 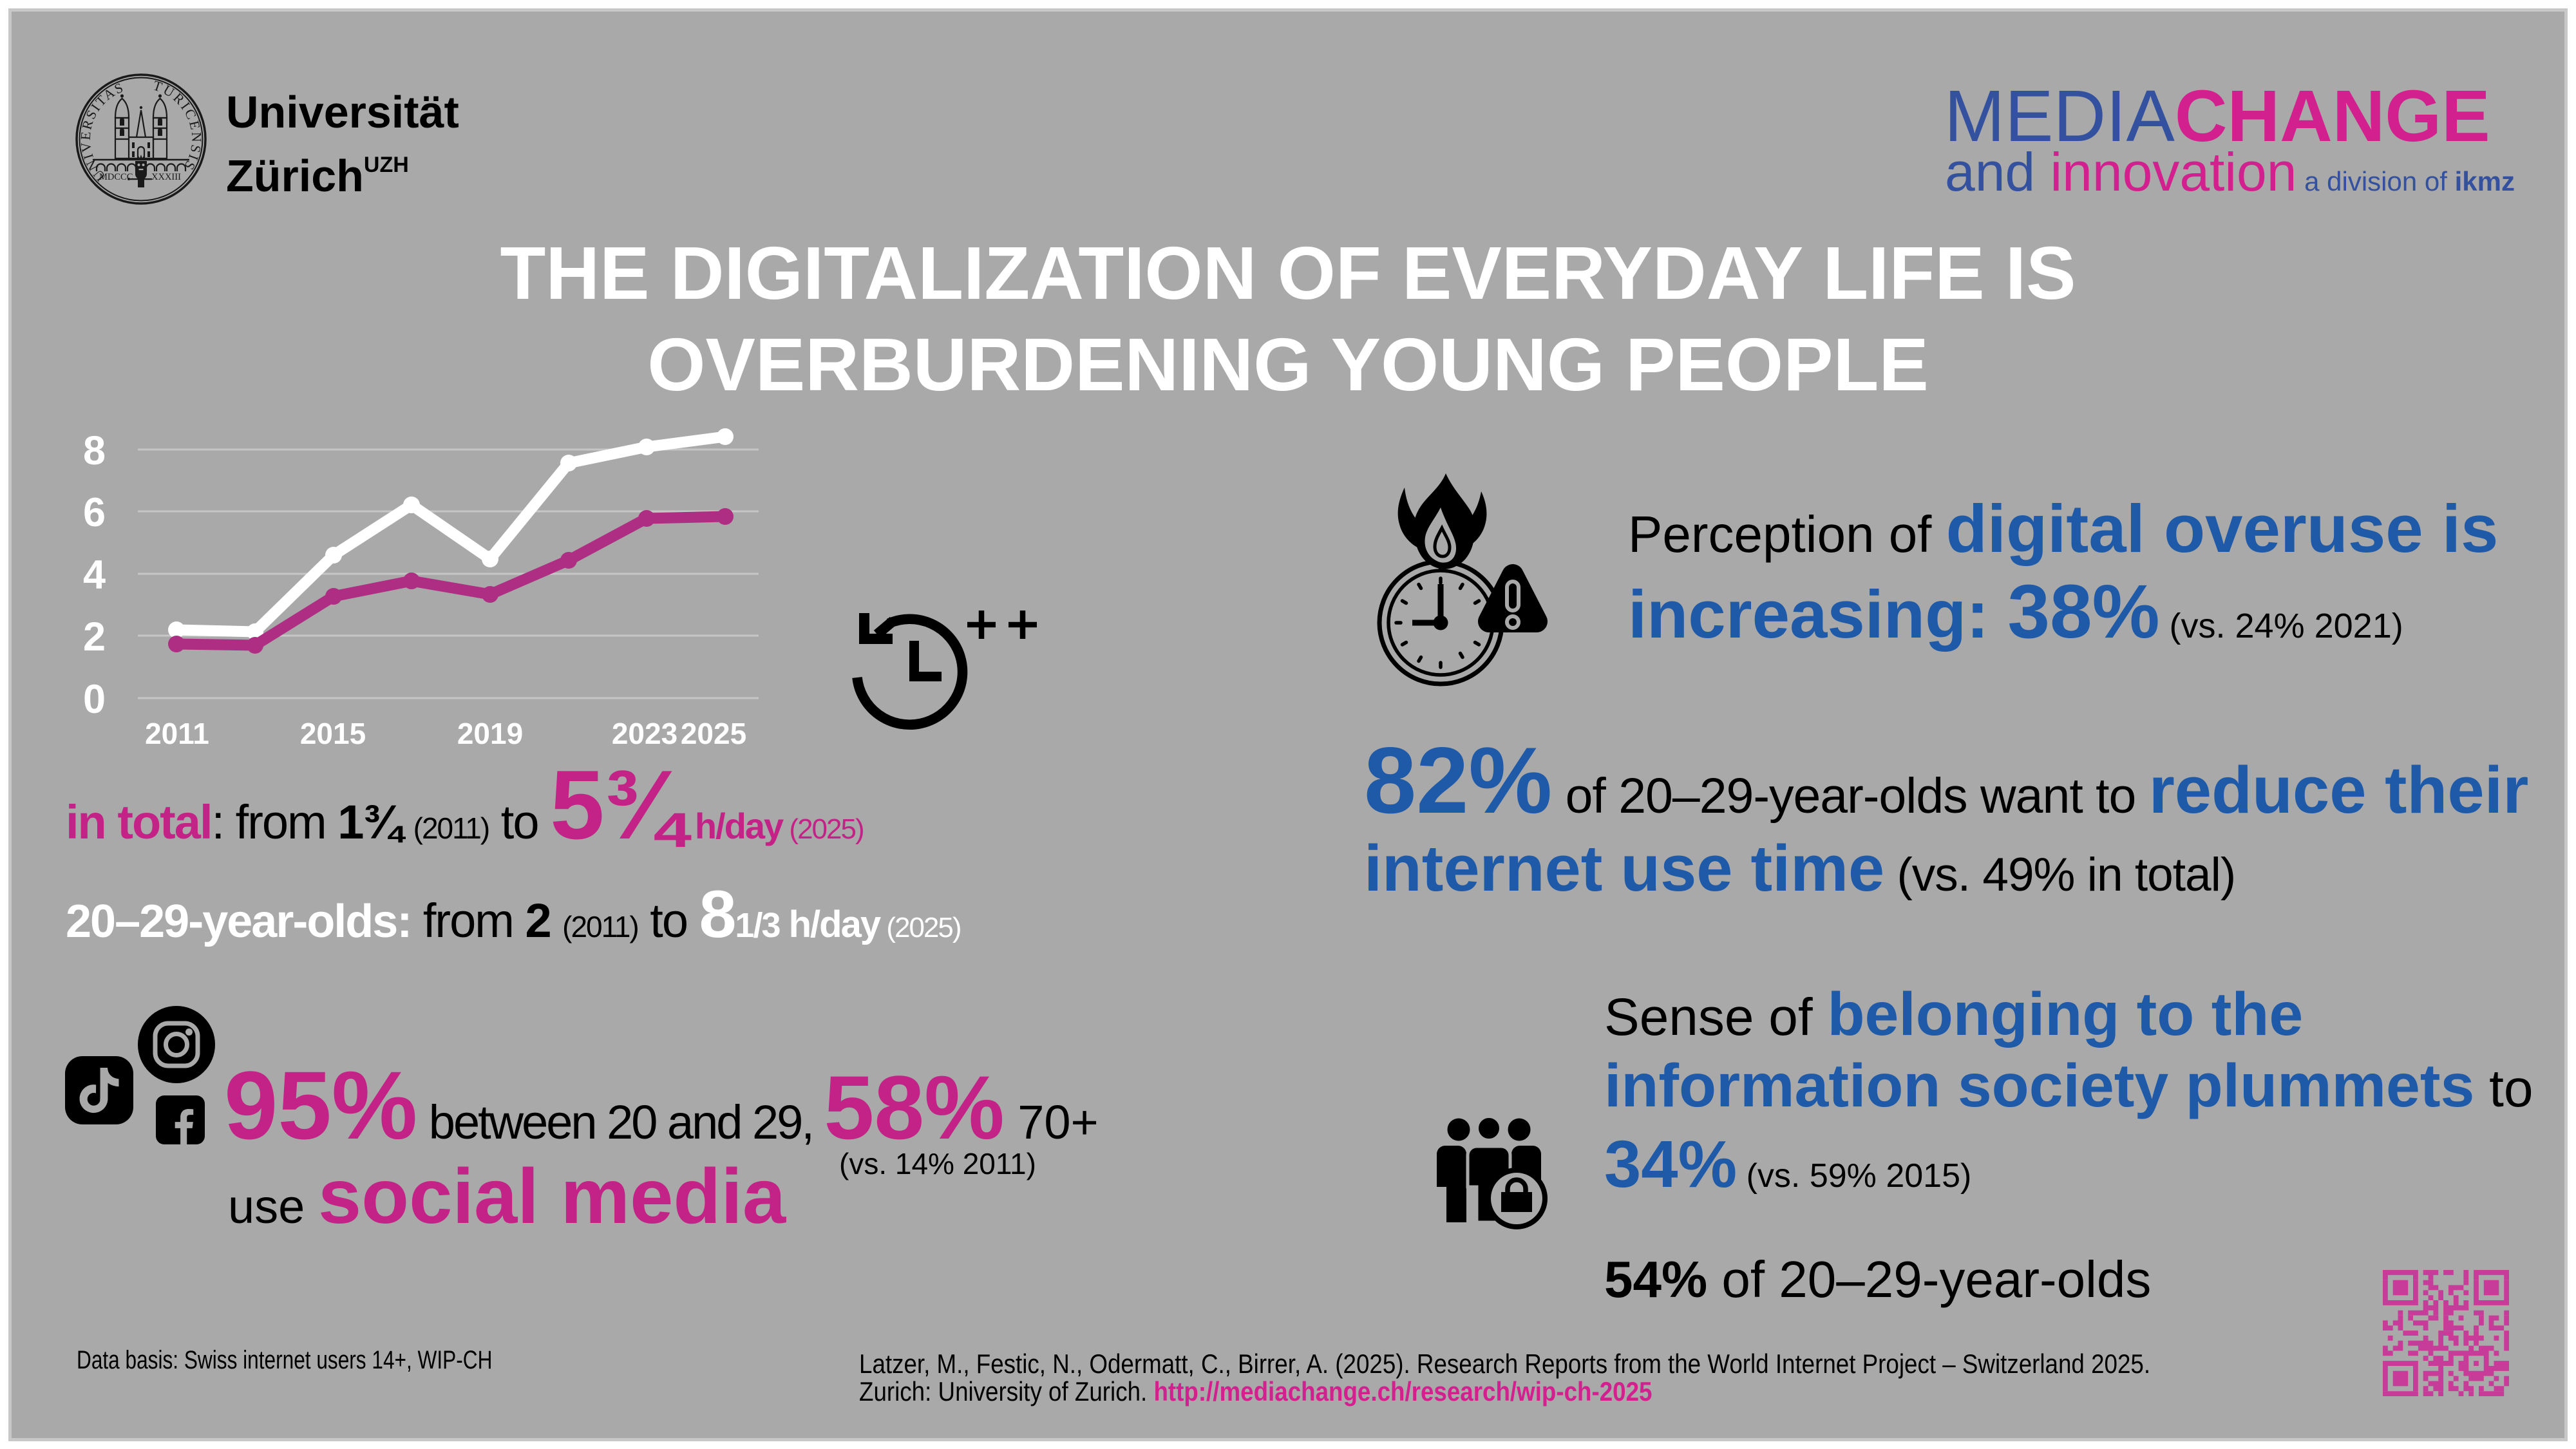 I want to click on svg-text: 2025, so click(x=714, y=733).